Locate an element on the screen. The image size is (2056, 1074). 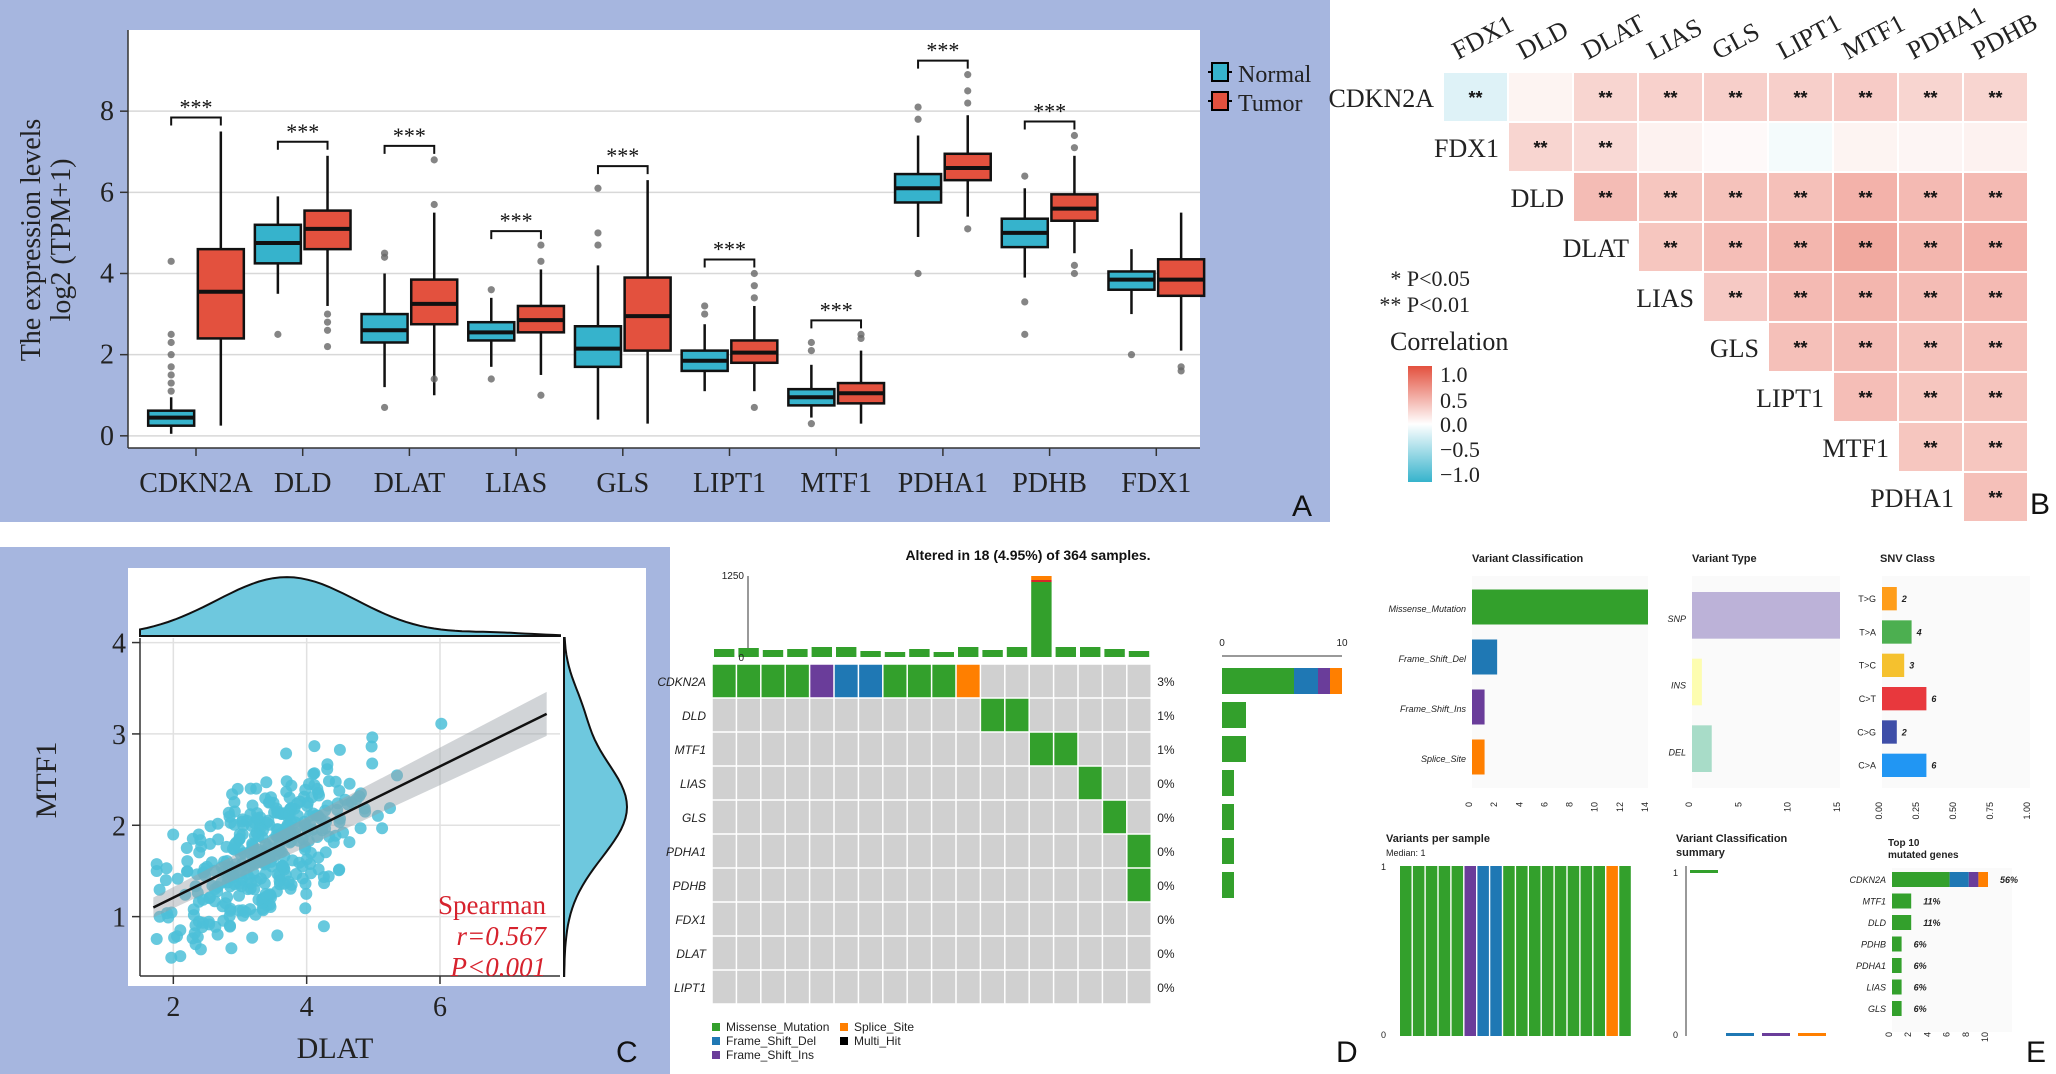
mini-chart-xtick: 0 is located at coordinates (1469, 804).